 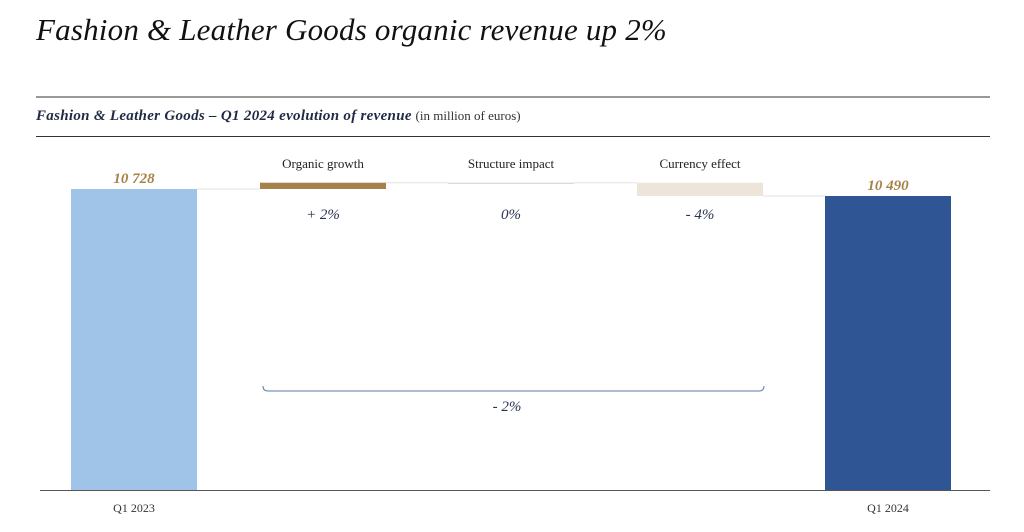 I want to click on bar-q1-2023, so click(x=134, y=339).